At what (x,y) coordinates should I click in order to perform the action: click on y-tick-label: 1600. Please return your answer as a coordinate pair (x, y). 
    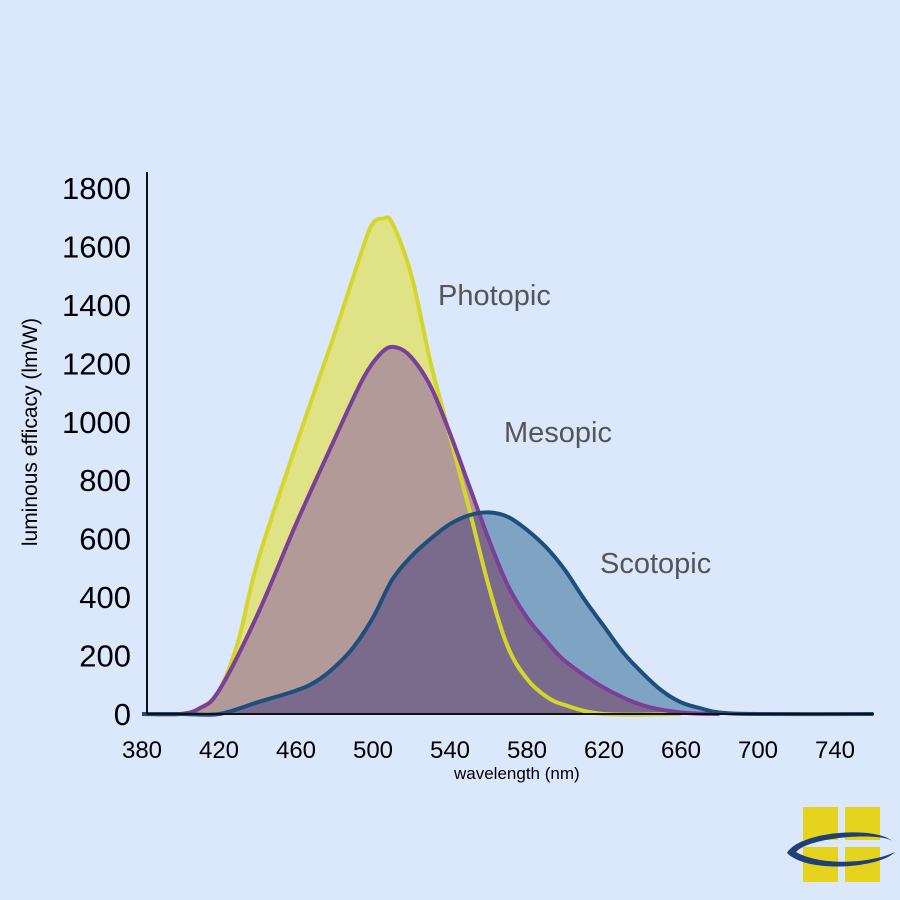
    Looking at the image, I should click on (96, 246).